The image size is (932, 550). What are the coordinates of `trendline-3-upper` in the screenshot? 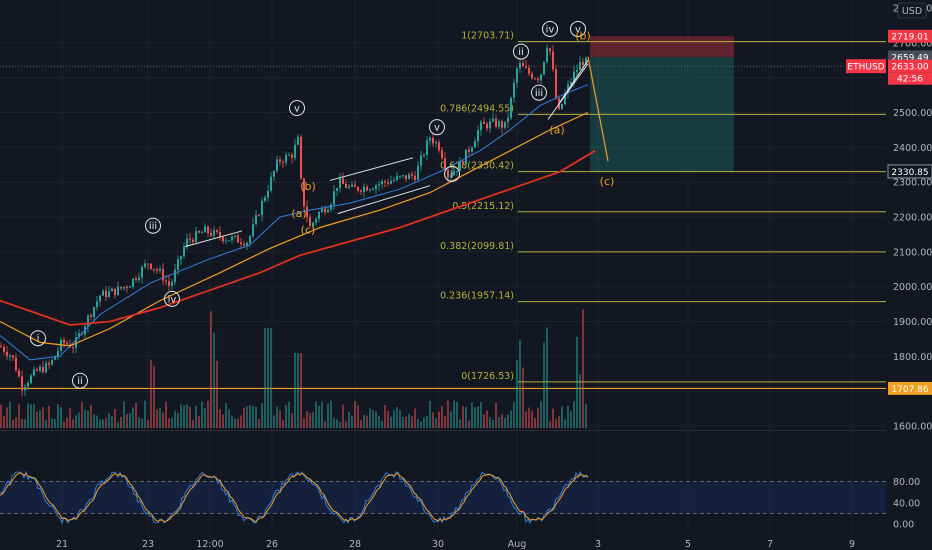 It's located at (574, 81).